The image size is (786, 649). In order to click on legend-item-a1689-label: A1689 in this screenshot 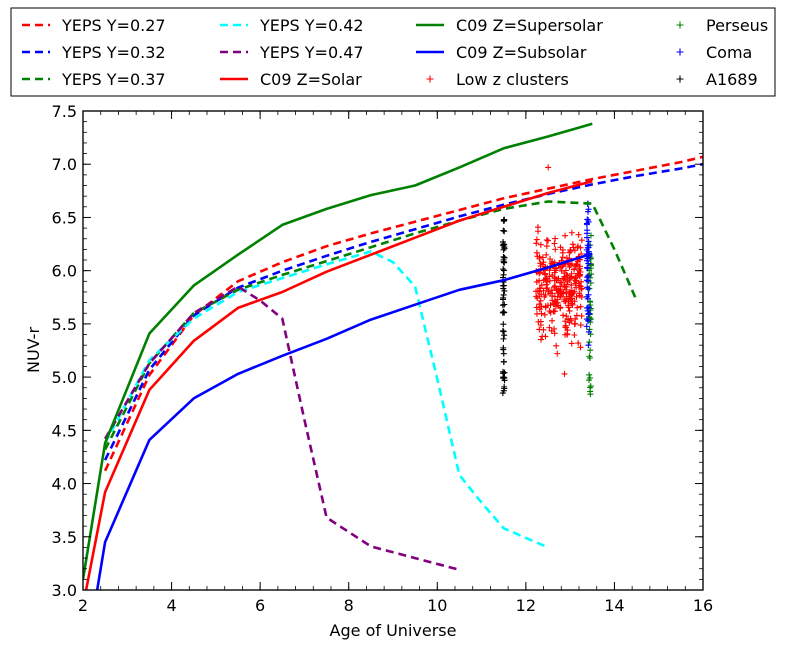, I will do `click(732, 79)`.